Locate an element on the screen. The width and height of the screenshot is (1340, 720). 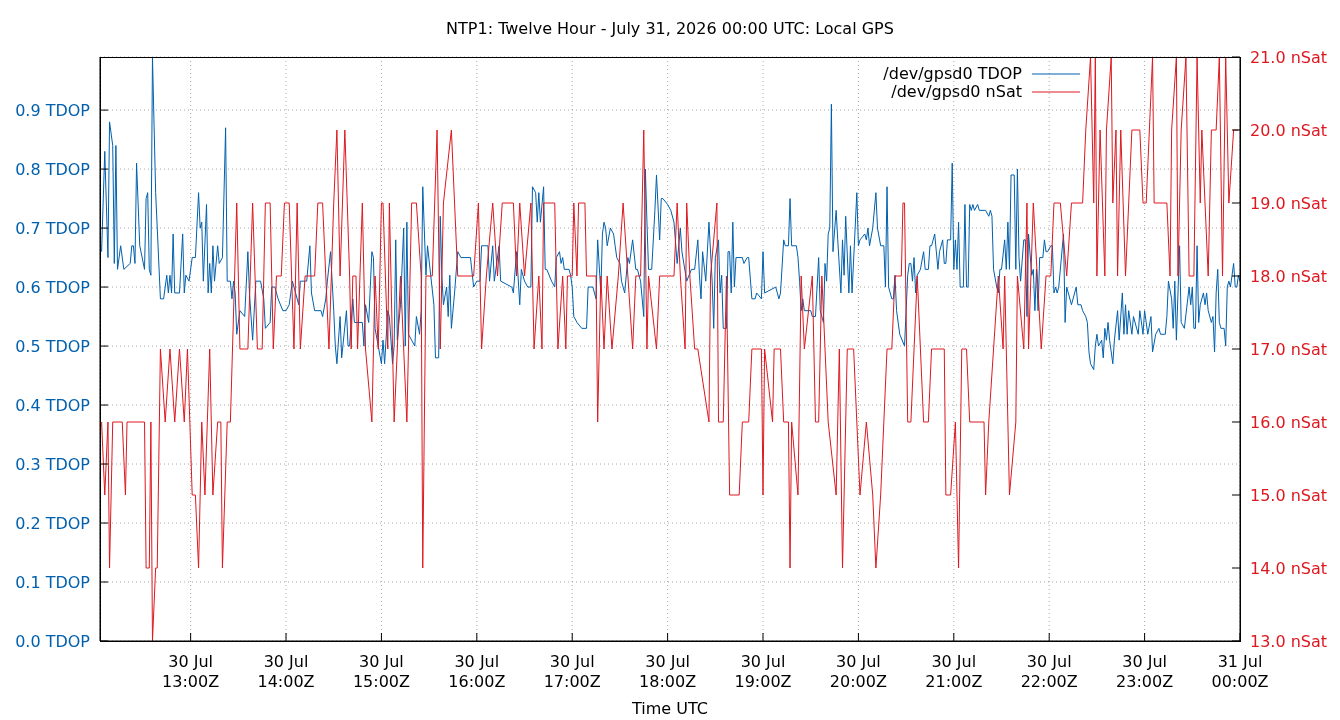
x-tick-label: 30 Jul 13:00Z is located at coordinates (191, 671).